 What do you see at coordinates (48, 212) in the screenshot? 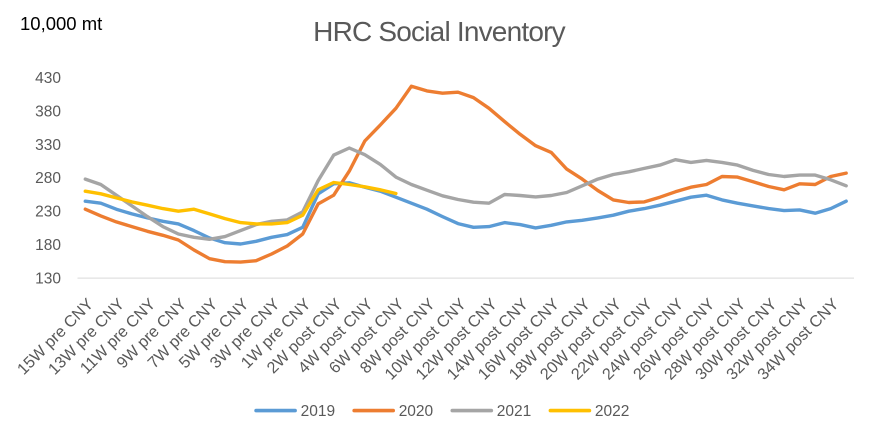
I see `svg-text: 230` at bounding box center [48, 212].